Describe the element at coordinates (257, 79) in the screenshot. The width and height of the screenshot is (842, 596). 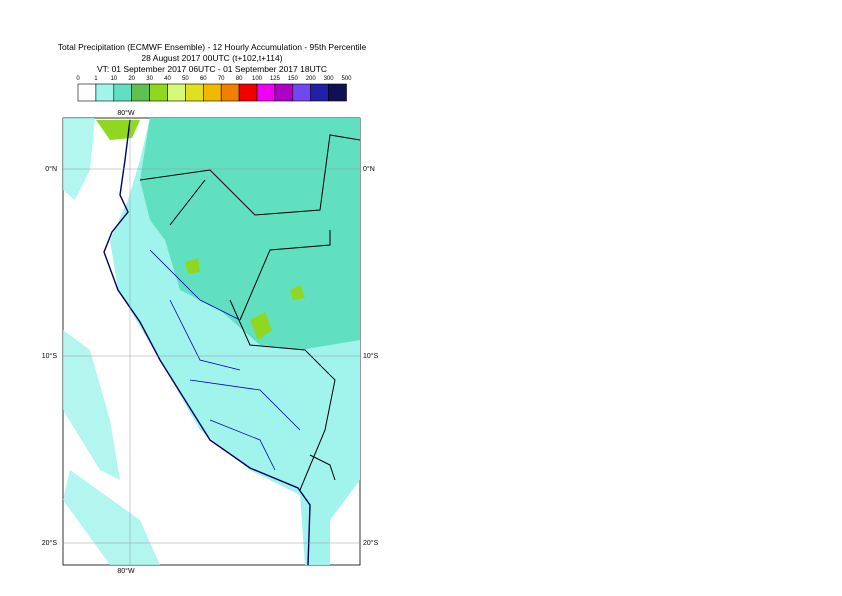
I see `legend-label: 100` at that location.